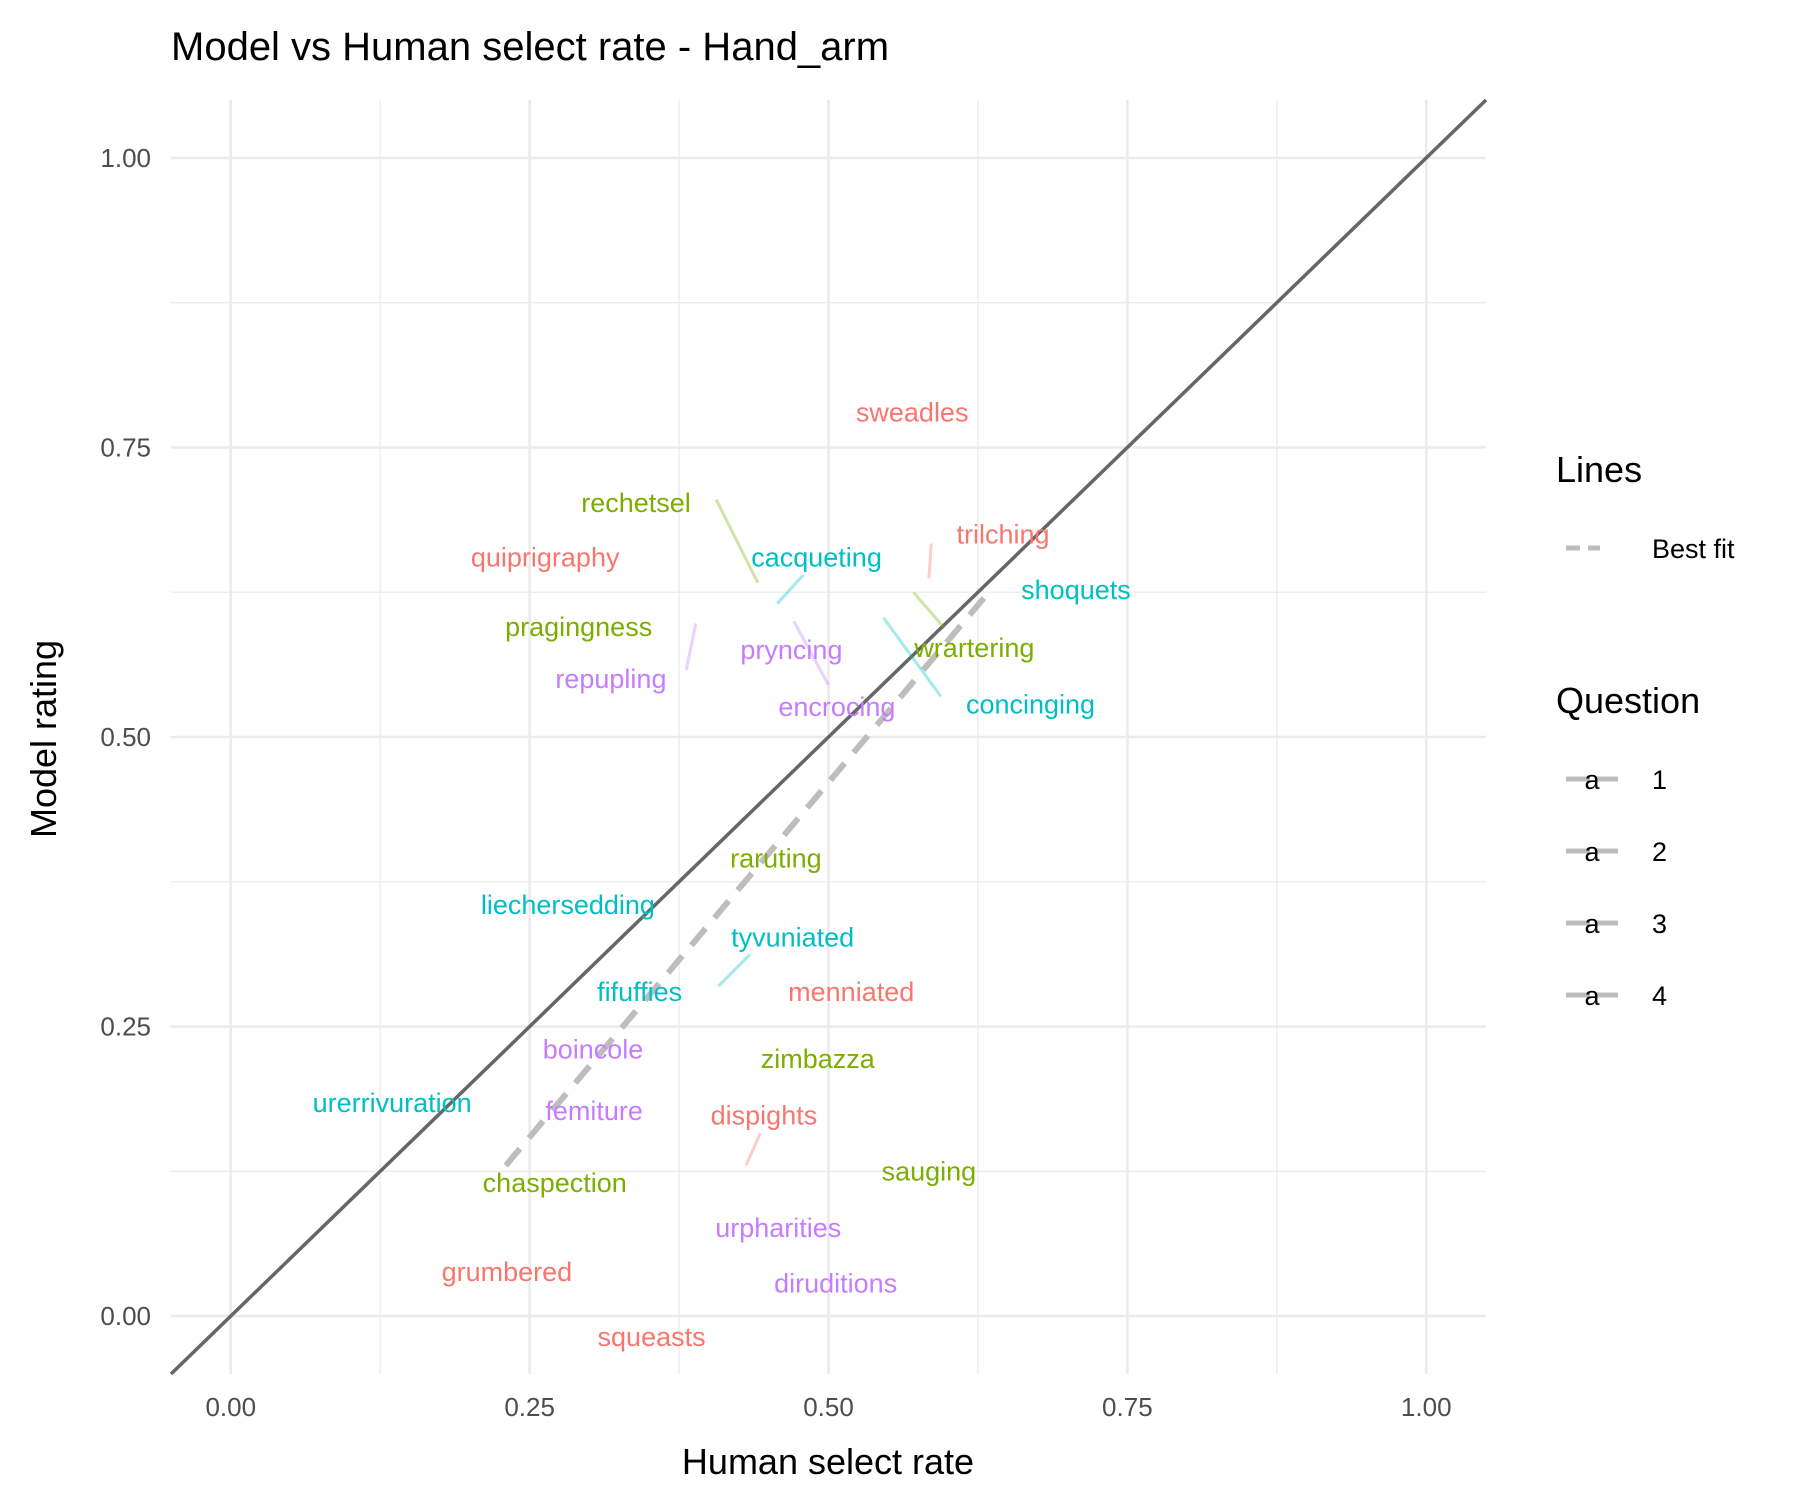  I want to click on x-tick-label: 0.50, so click(828, 1407).